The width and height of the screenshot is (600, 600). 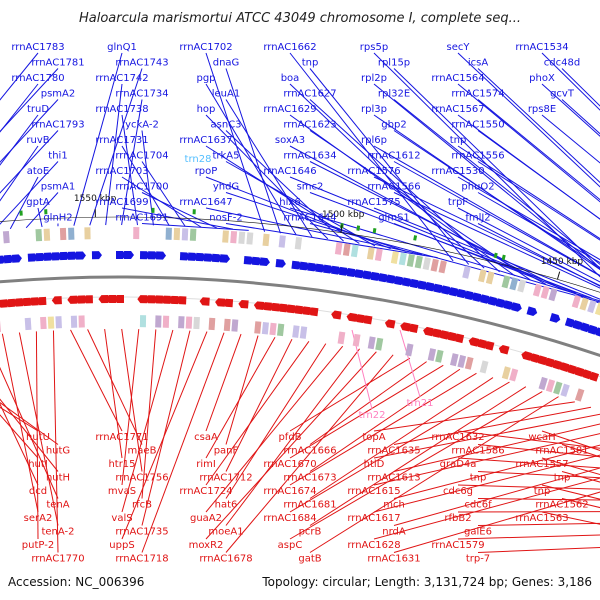 I want to click on rna-marker, so click(x=153, y=210).